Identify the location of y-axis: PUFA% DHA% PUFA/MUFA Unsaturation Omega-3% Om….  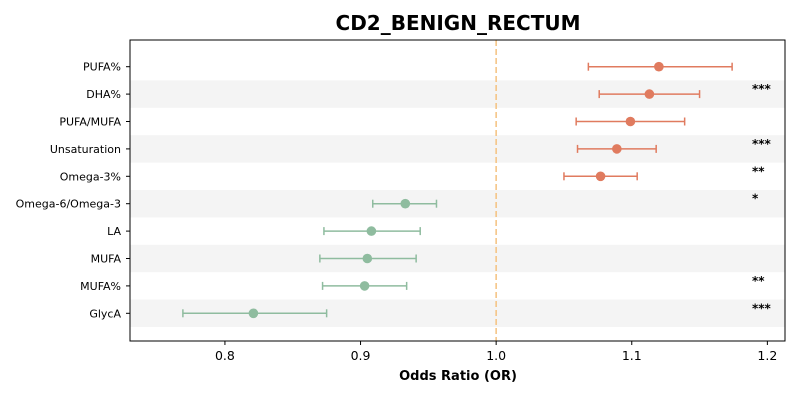
(73, 190).